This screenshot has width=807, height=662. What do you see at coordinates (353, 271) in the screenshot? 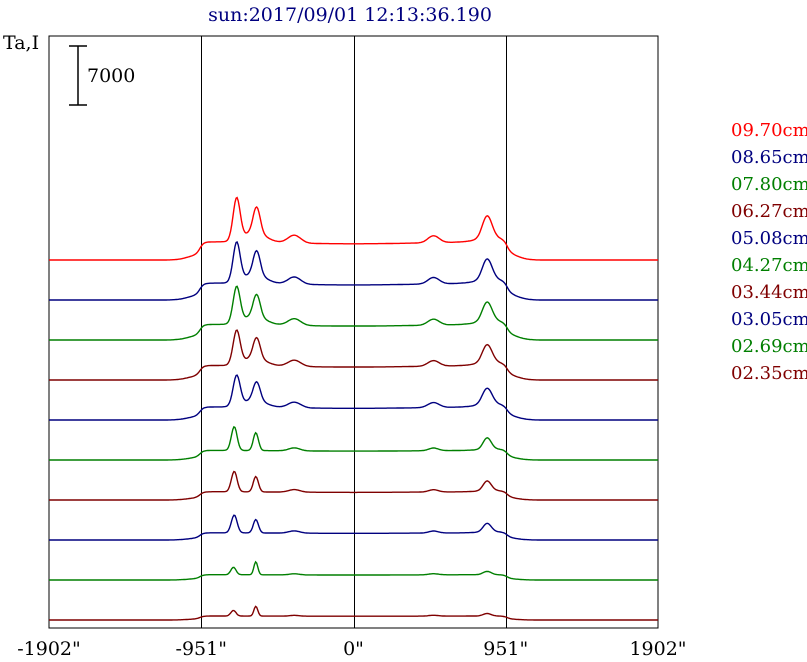
I see `series-line-08.65cm` at bounding box center [353, 271].